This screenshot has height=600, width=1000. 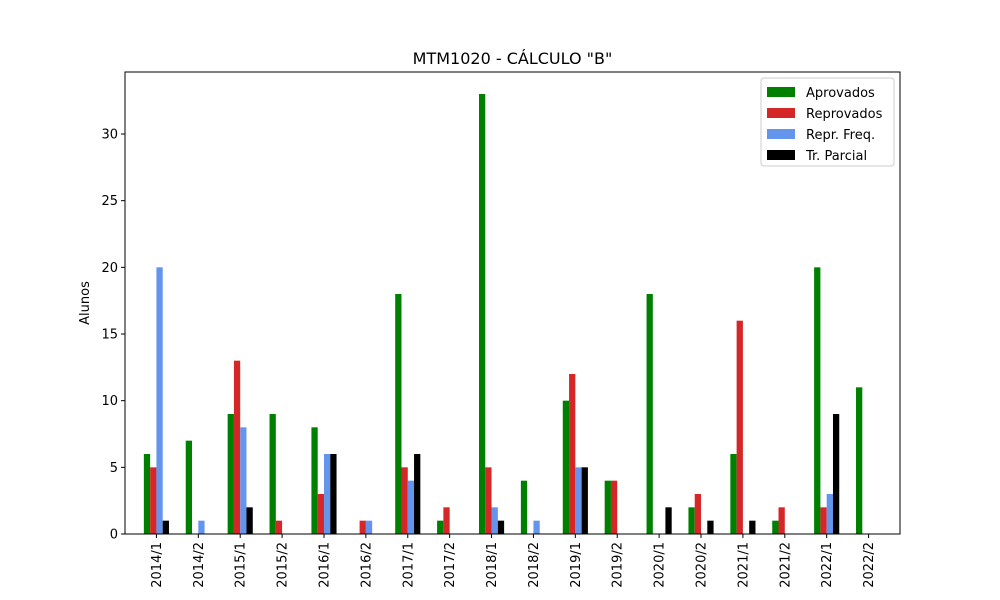 I want to click on legend-label-0: Aprovados, so click(x=840, y=93).